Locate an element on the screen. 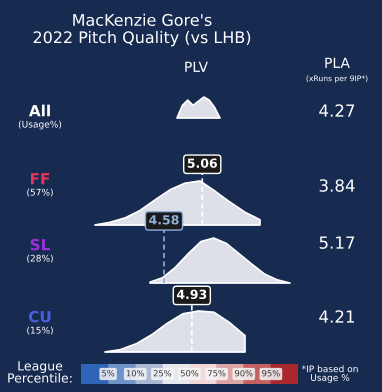 The width and height of the screenshot is (382, 392). text: PLA is located at coordinates (337, 63).